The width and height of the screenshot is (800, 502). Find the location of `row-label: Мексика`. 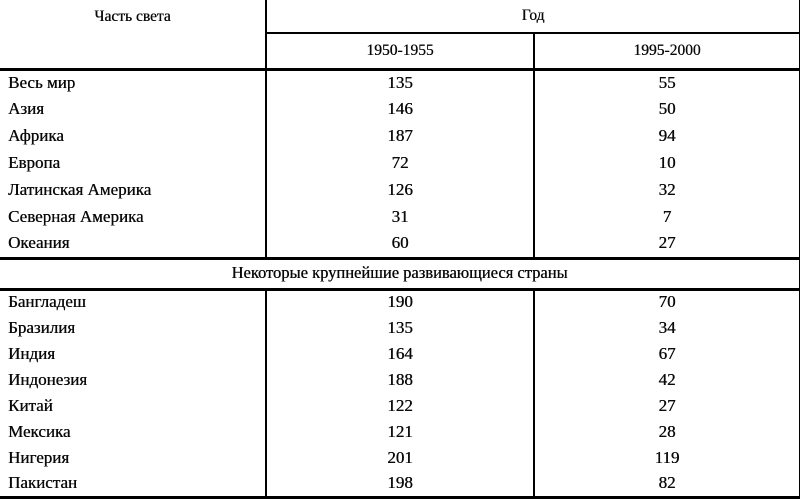

row-label: Мексика is located at coordinates (133, 432).